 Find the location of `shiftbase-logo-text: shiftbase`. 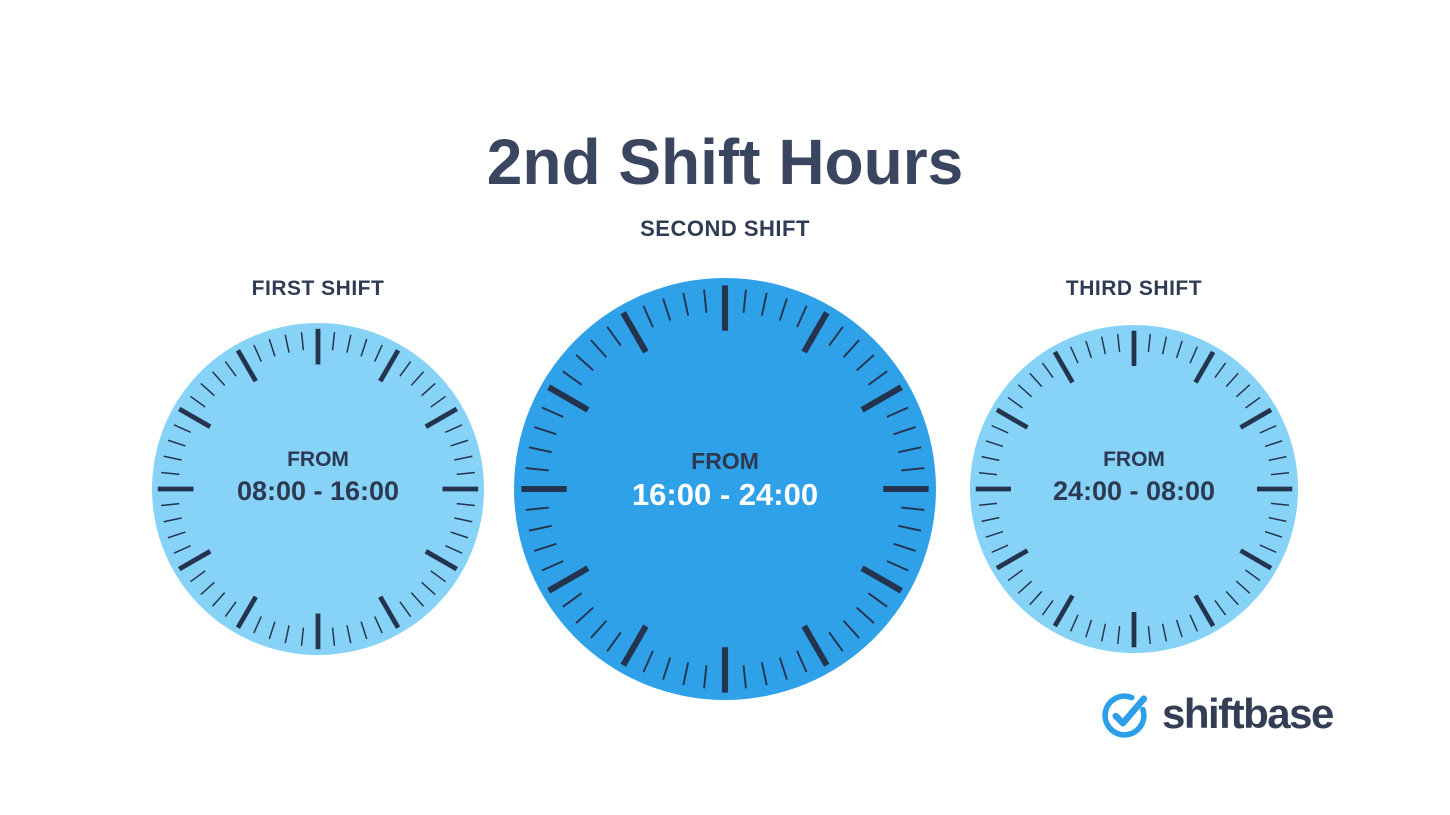

shiftbase-logo-text: shiftbase is located at coordinates (1248, 713).